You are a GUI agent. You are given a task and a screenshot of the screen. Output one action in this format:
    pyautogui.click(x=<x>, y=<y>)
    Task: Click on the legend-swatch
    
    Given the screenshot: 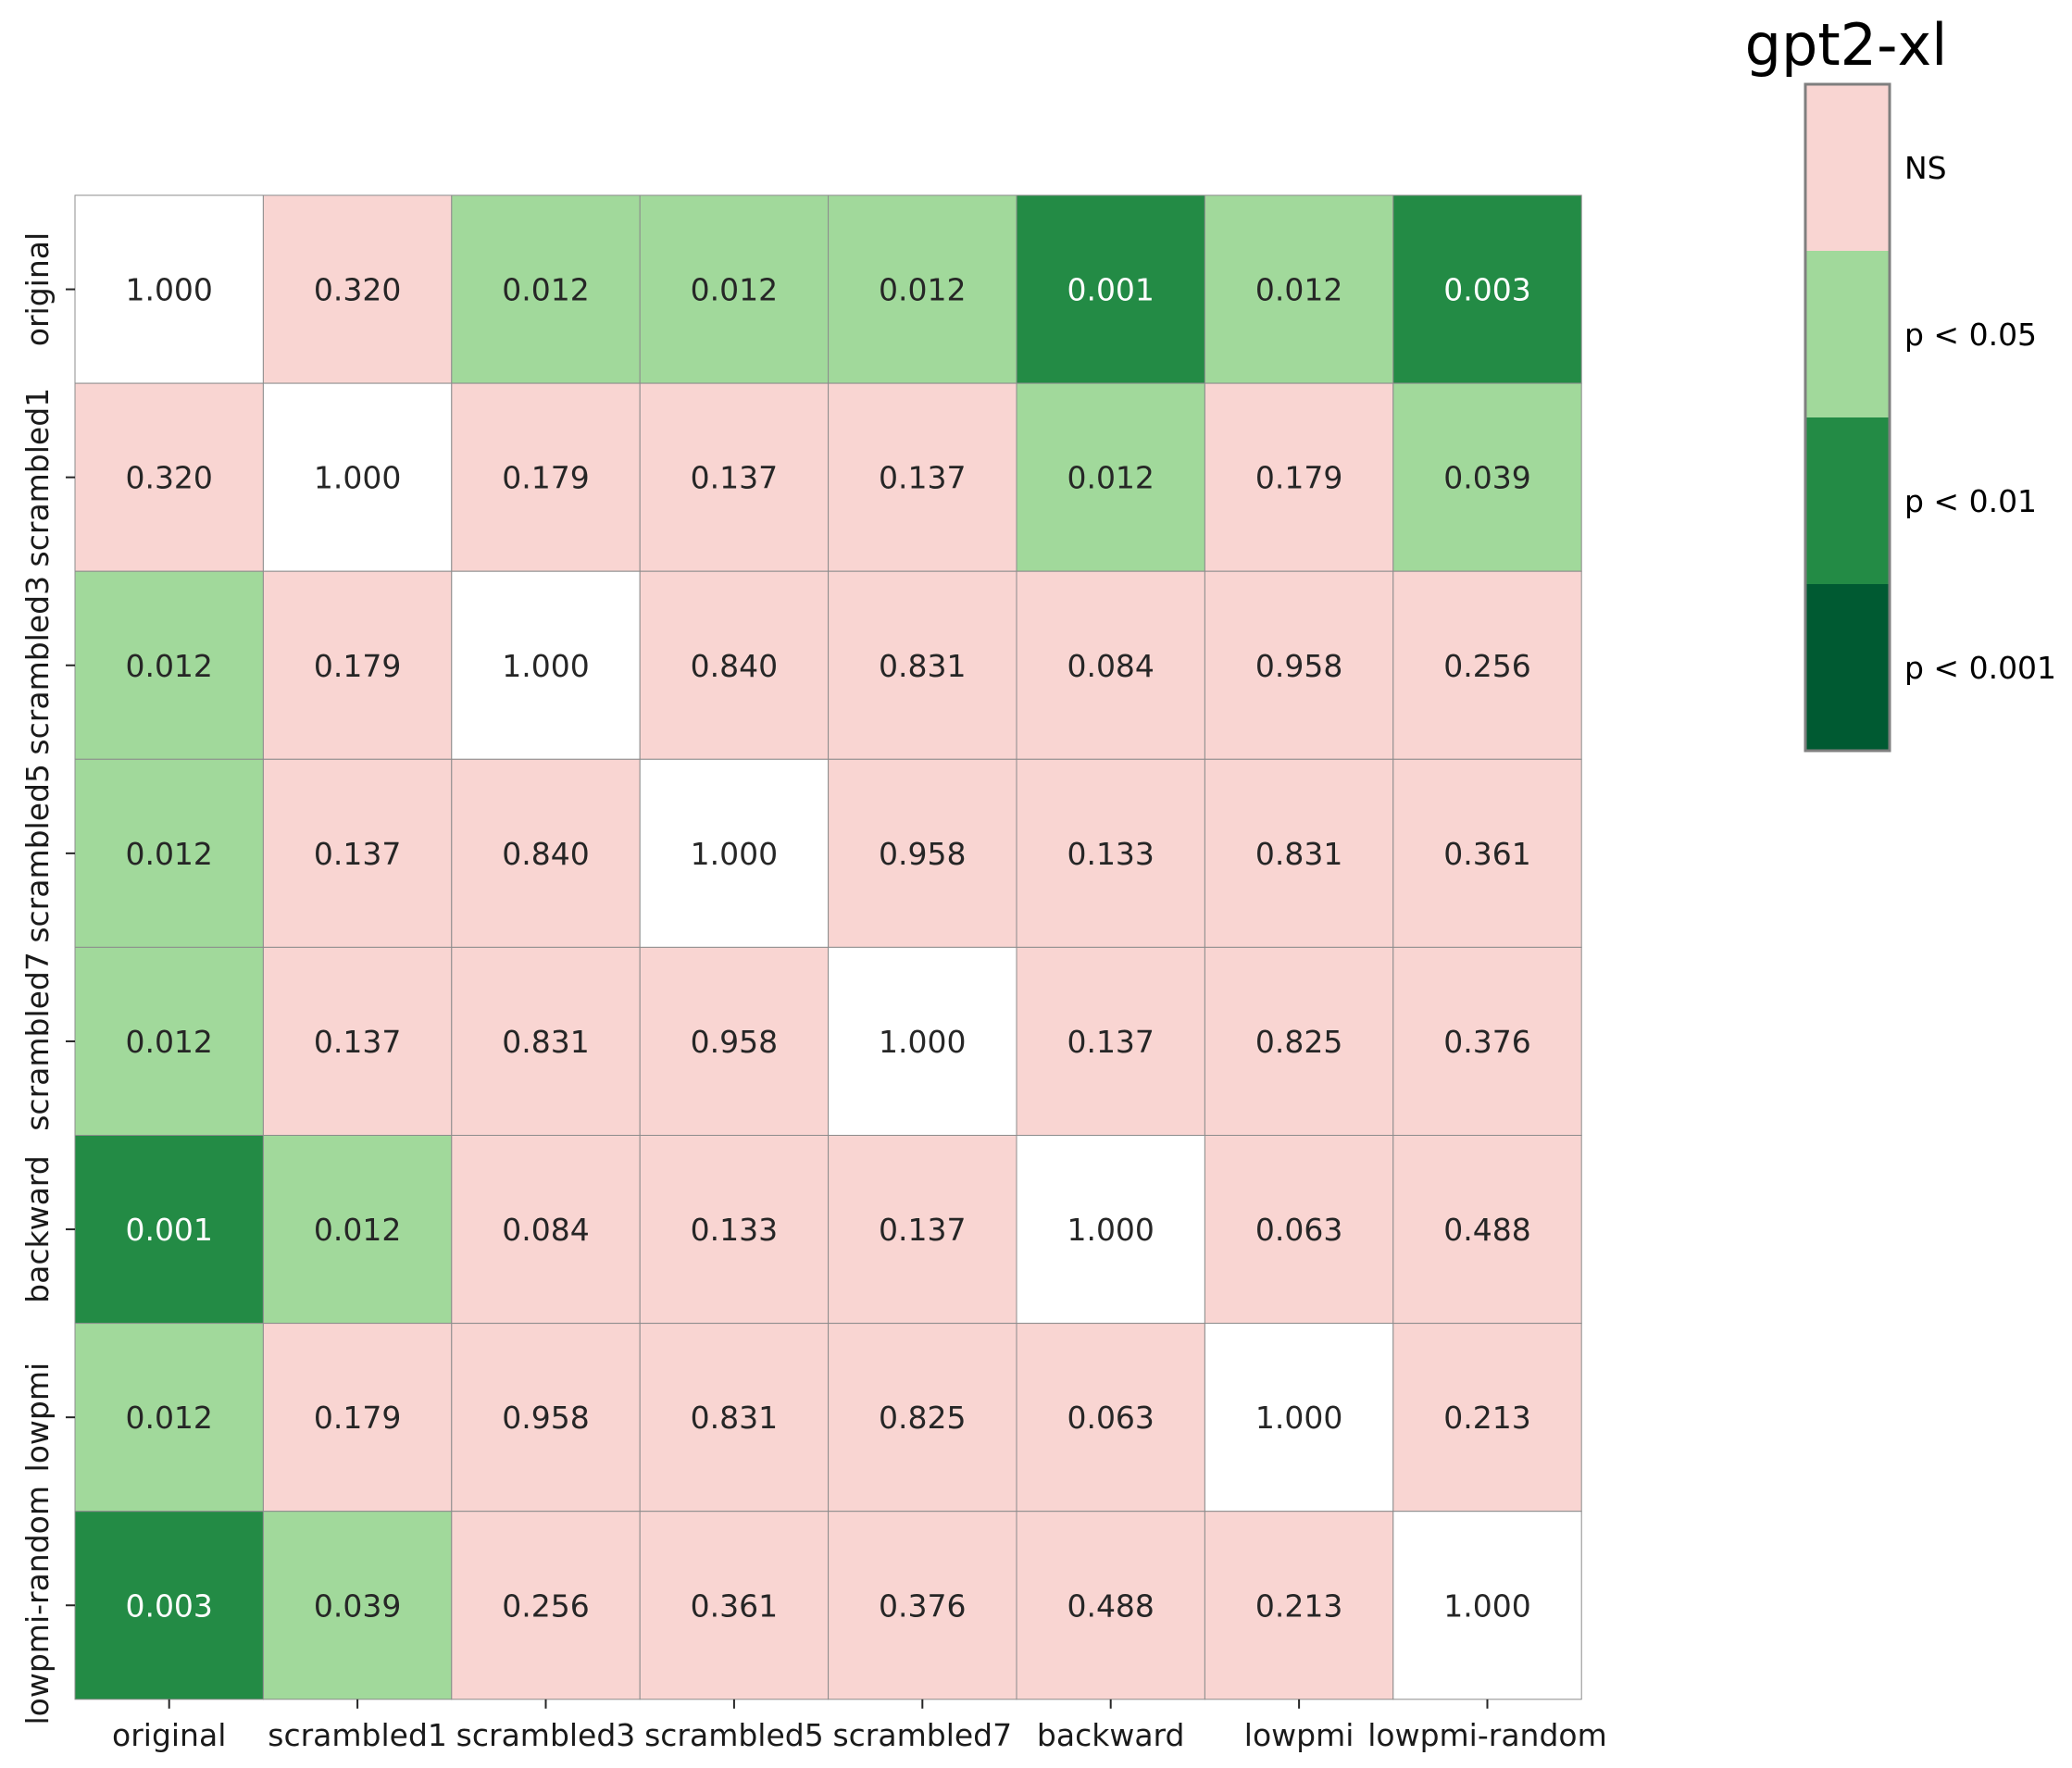 What is the action you would take?
    pyautogui.click(x=1847, y=500)
    